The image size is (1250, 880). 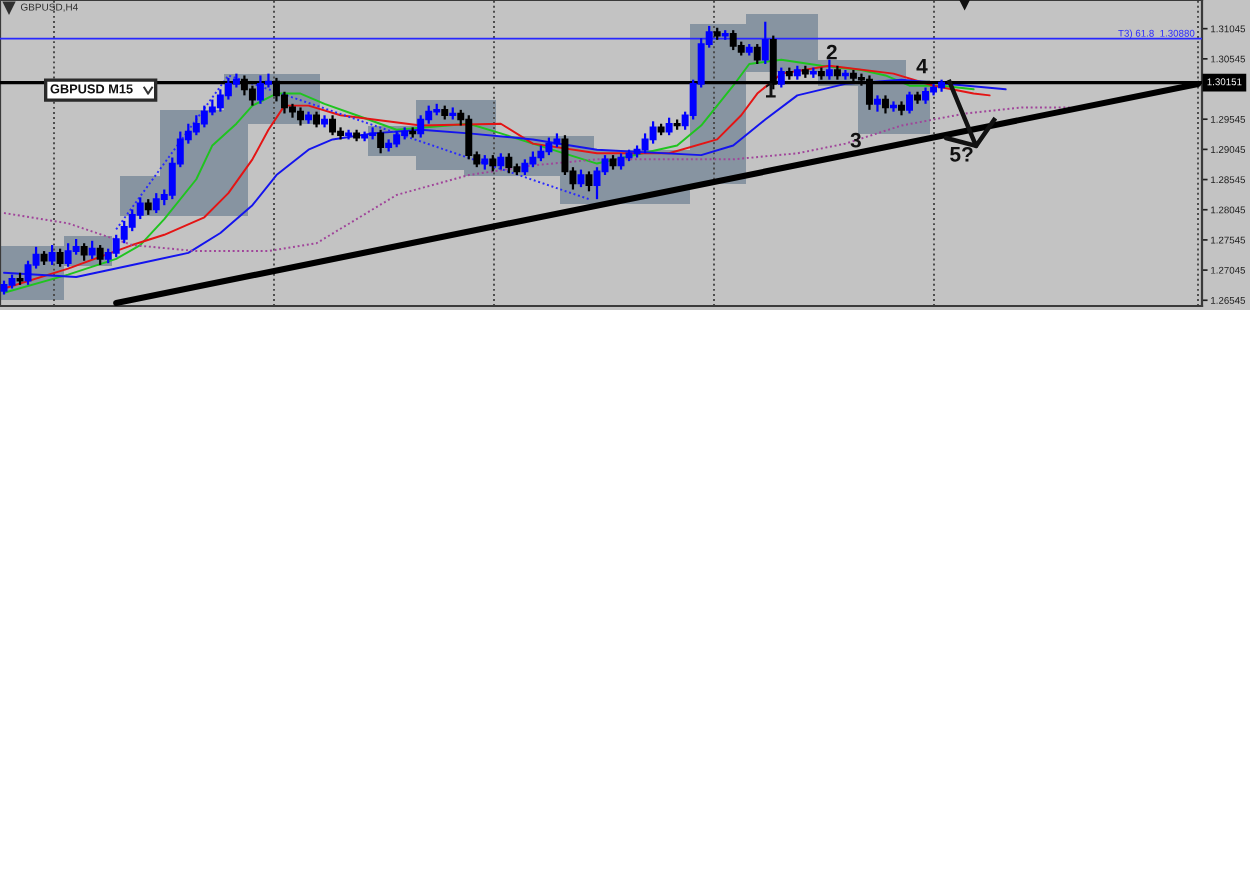 What do you see at coordinates (771, 90) in the screenshot?
I see `annotation: 1` at bounding box center [771, 90].